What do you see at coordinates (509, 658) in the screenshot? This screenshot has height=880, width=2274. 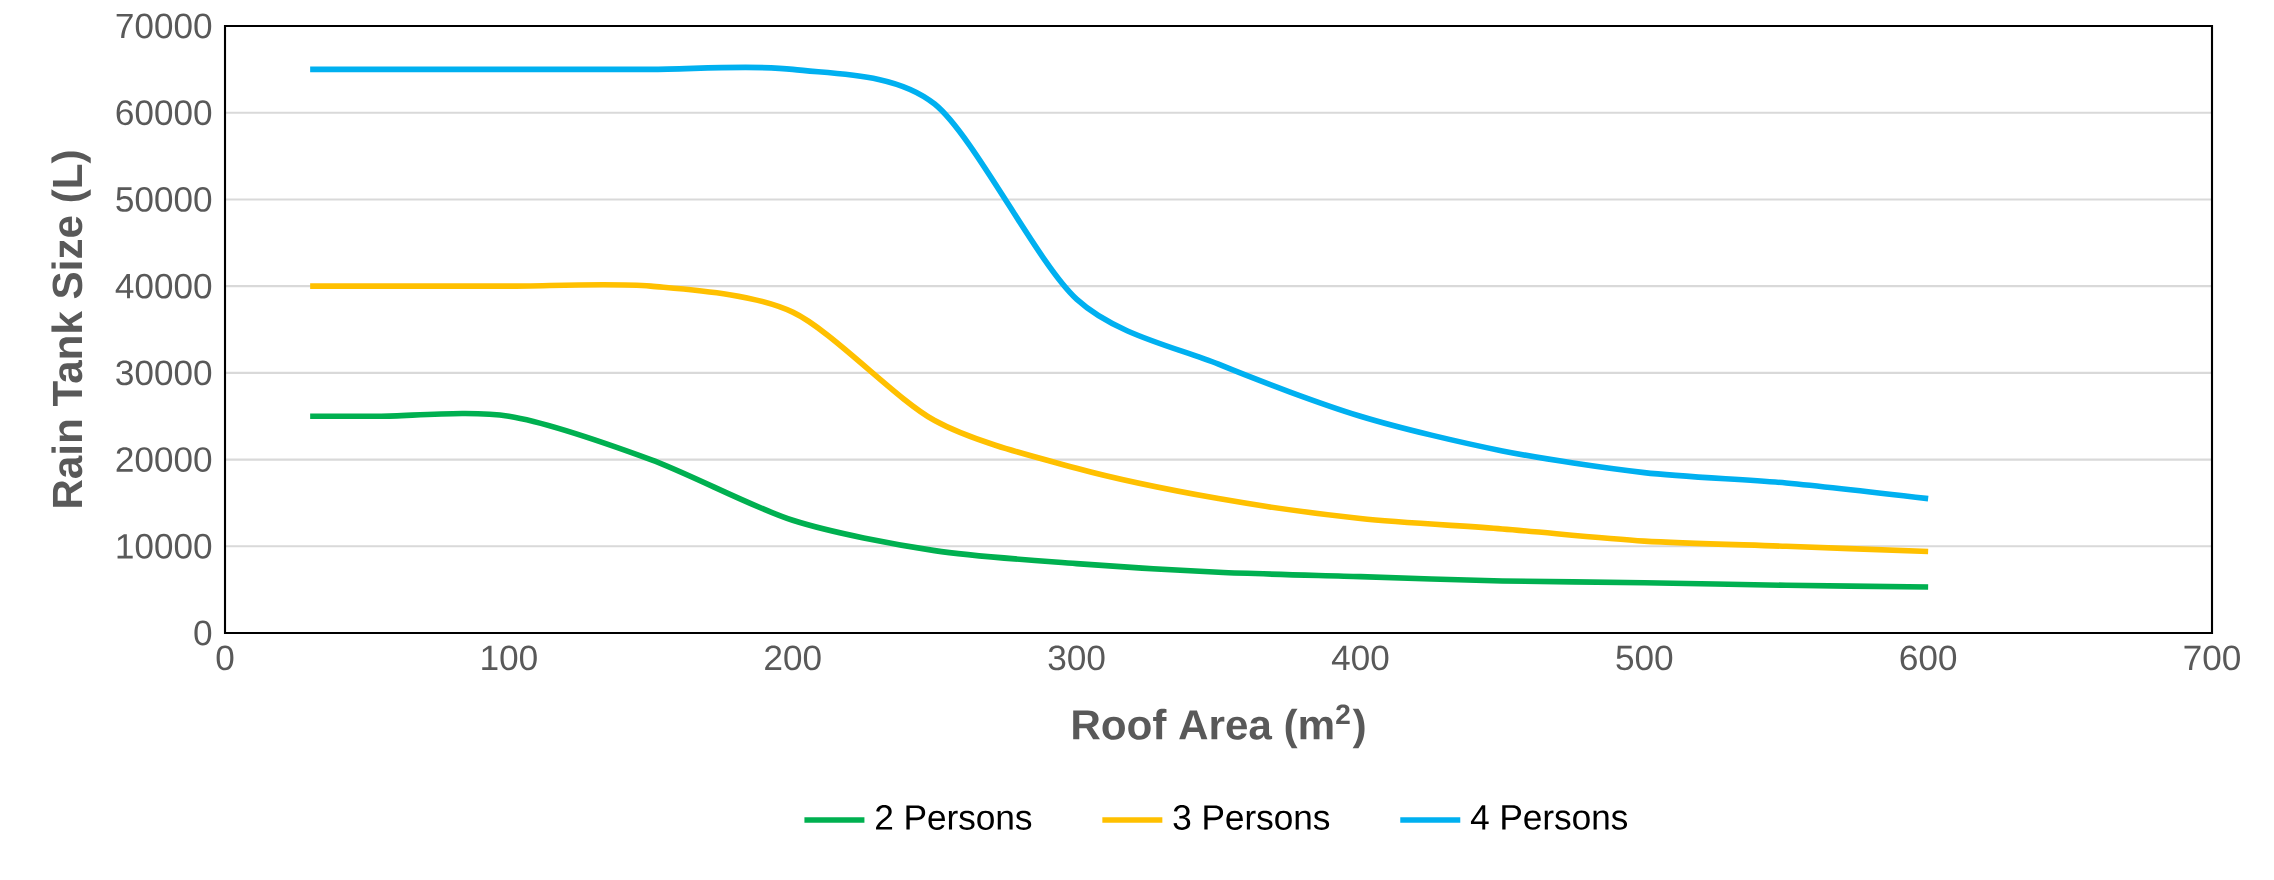 I see `x-tick-label: 100` at bounding box center [509, 658].